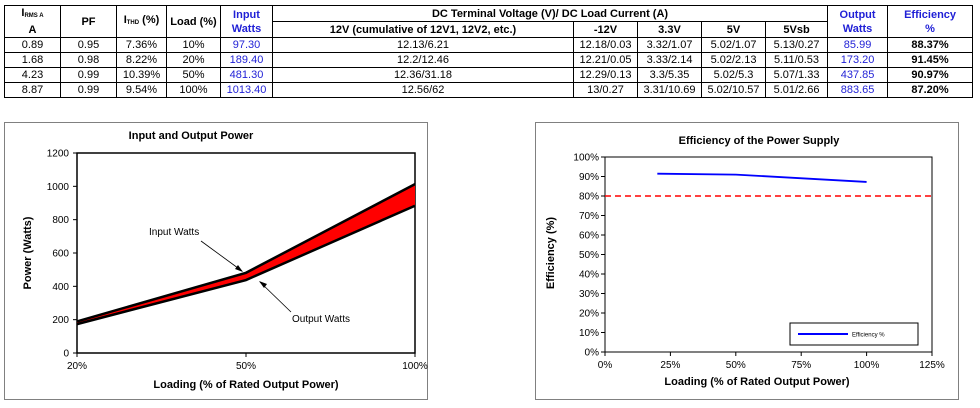 This screenshot has height=408, width=980. Describe the element at coordinates (858, 21) in the screenshot. I see `header-output-watts: Output Watts` at that location.